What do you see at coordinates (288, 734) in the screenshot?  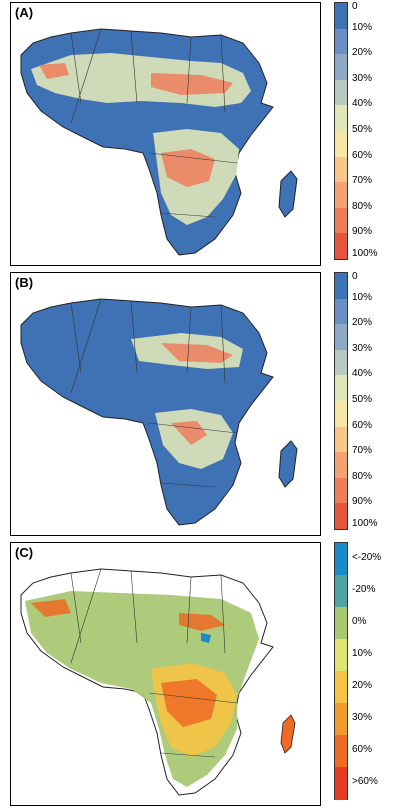 I see `change-madagascar-c` at bounding box center [288, 734].